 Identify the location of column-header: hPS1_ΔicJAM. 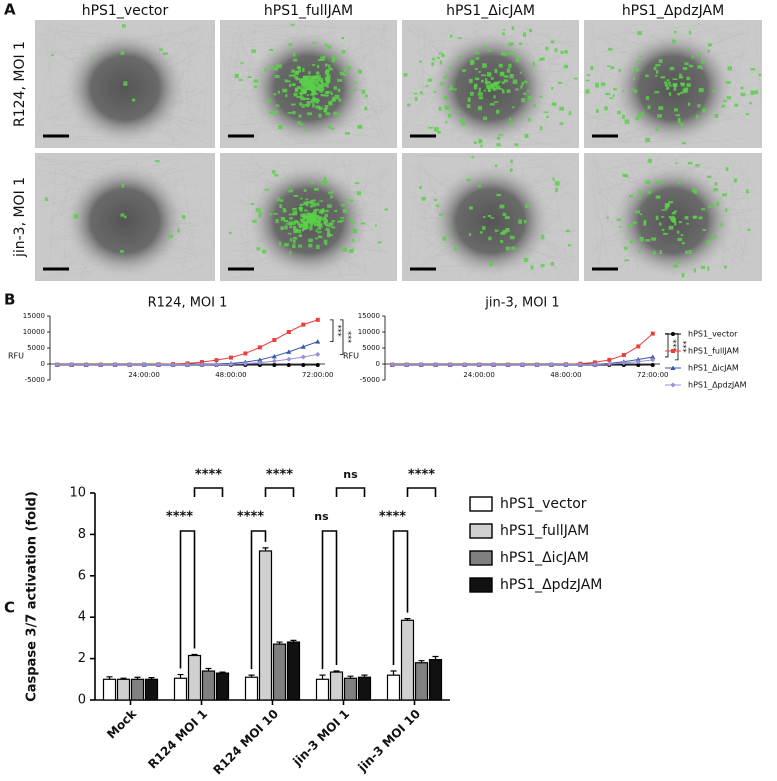
(490, 11).